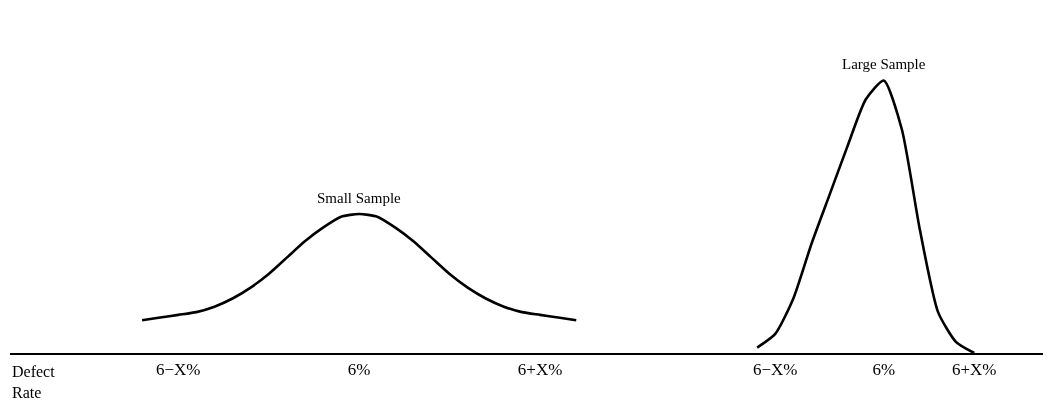 The width and height of the screenshot is (1053, 418). I want to click on x-axis-title: Defect Rate, so click(34, 382).